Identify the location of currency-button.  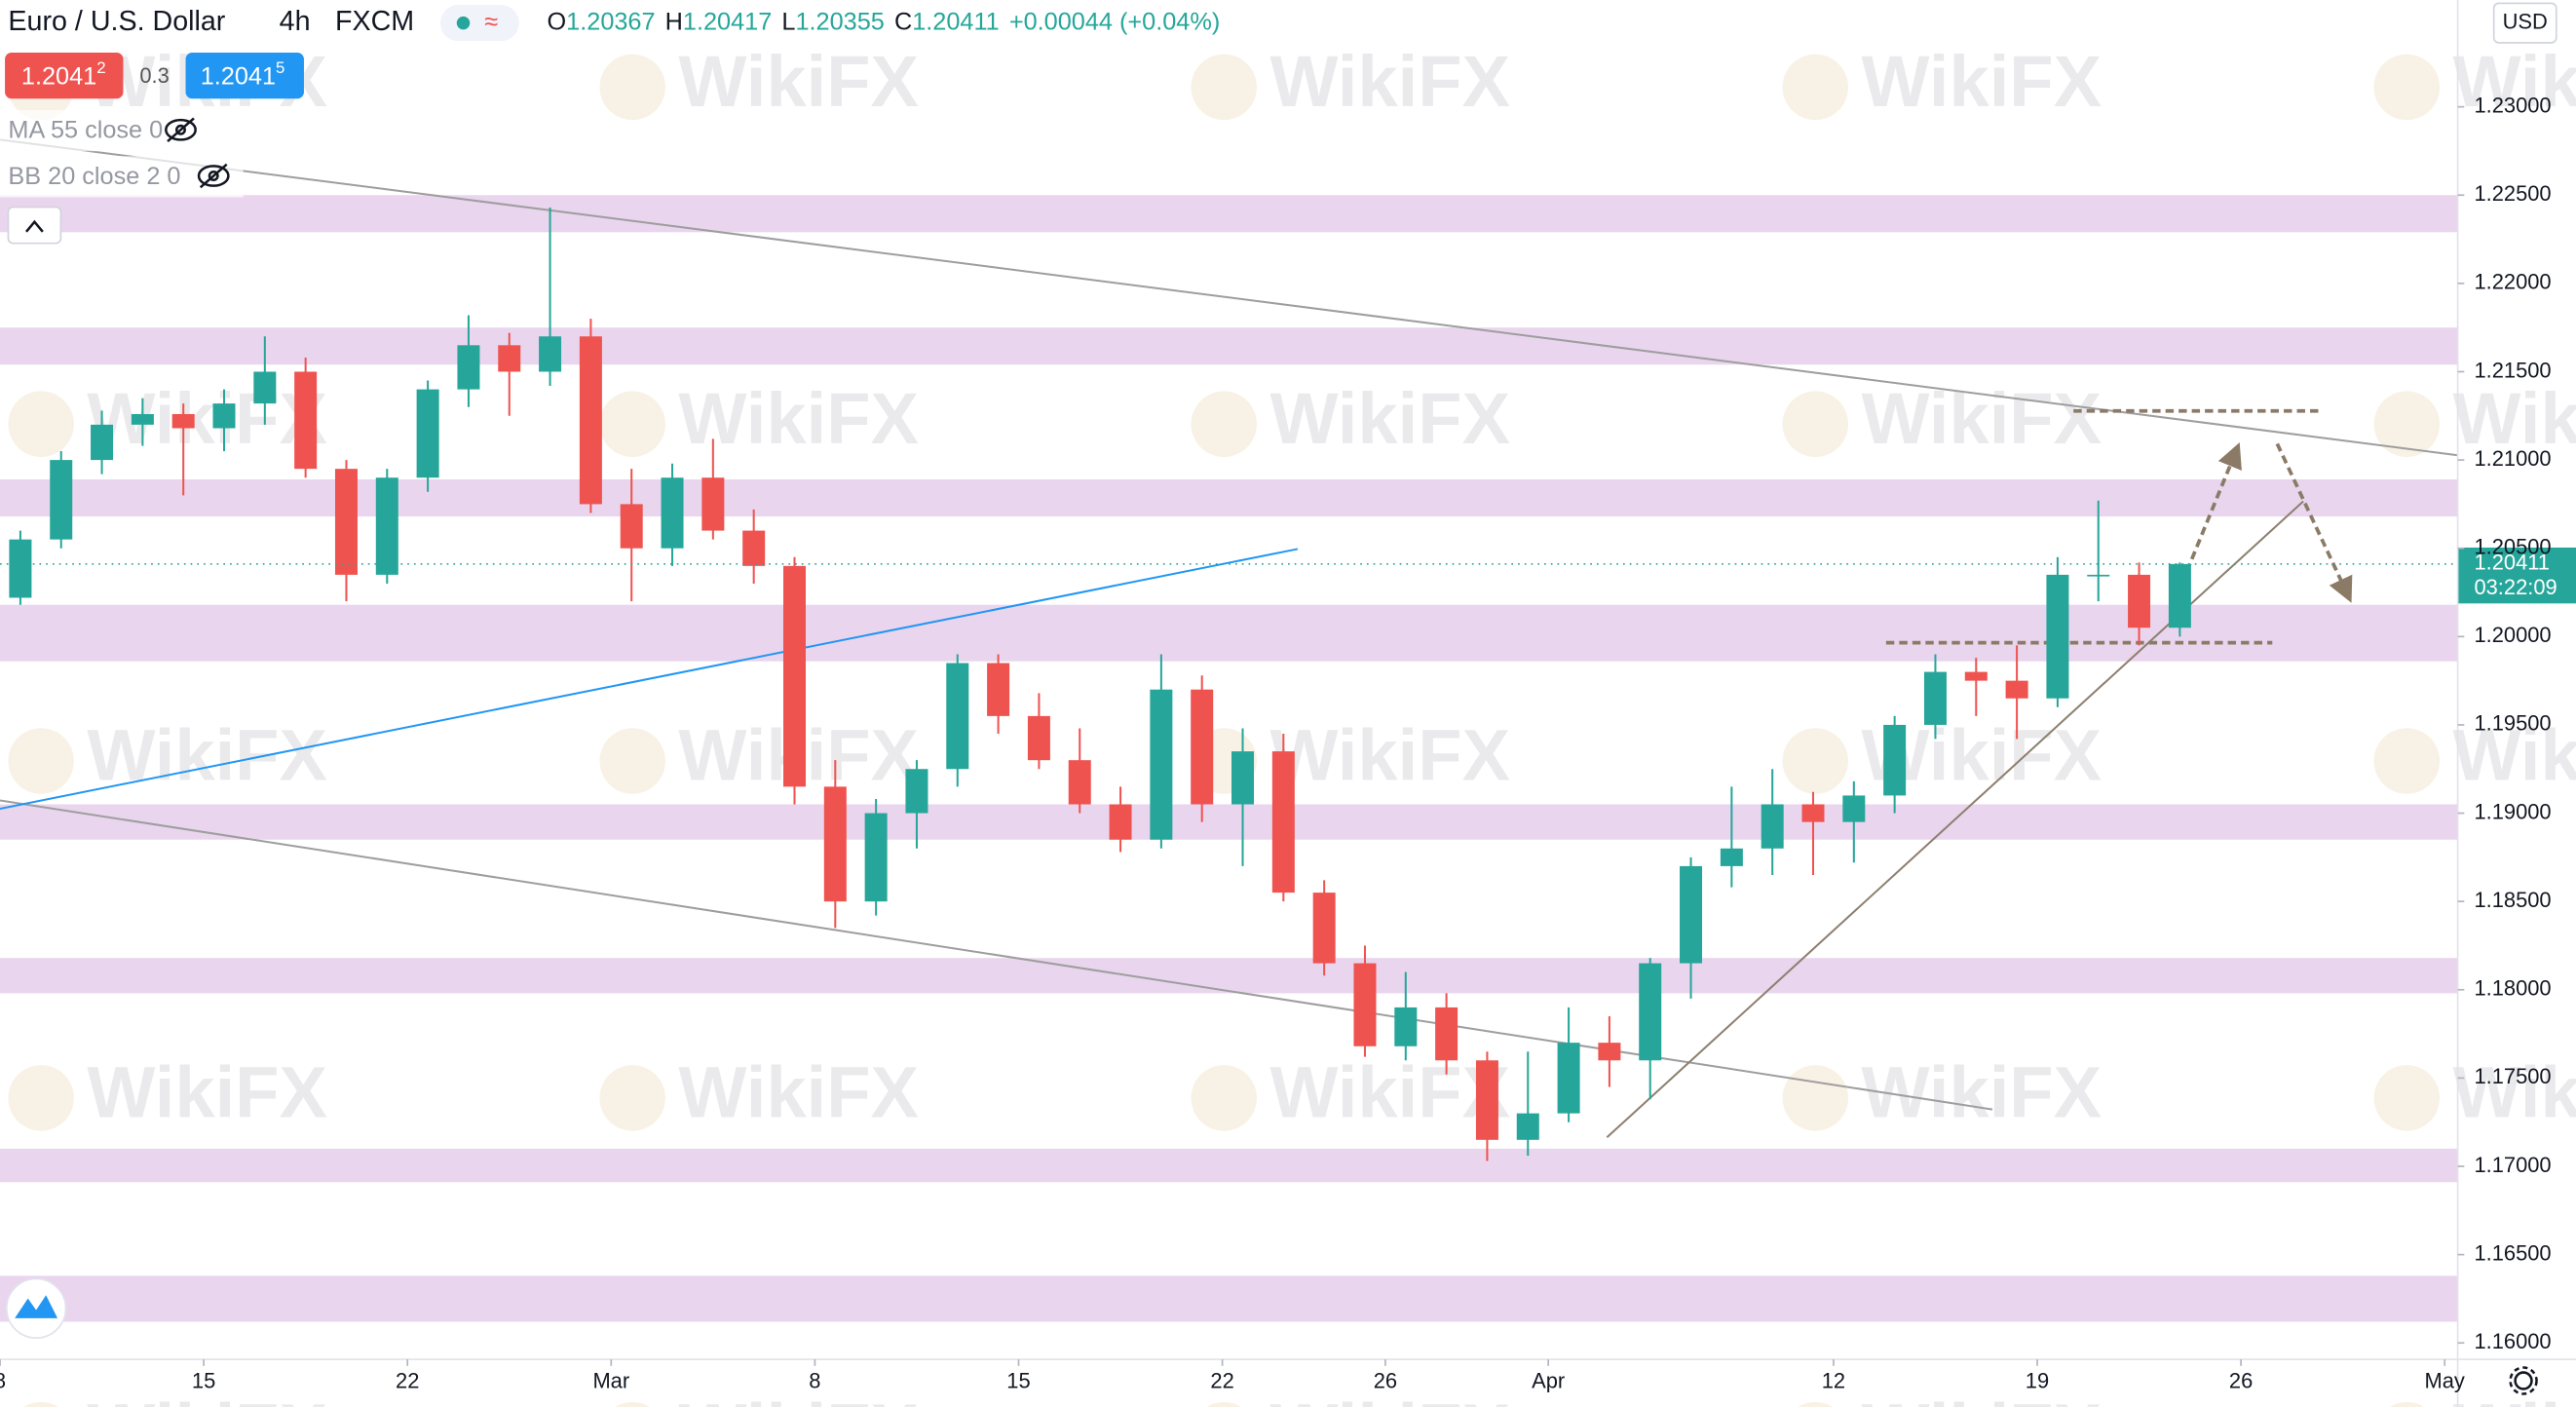
(2524, 23).